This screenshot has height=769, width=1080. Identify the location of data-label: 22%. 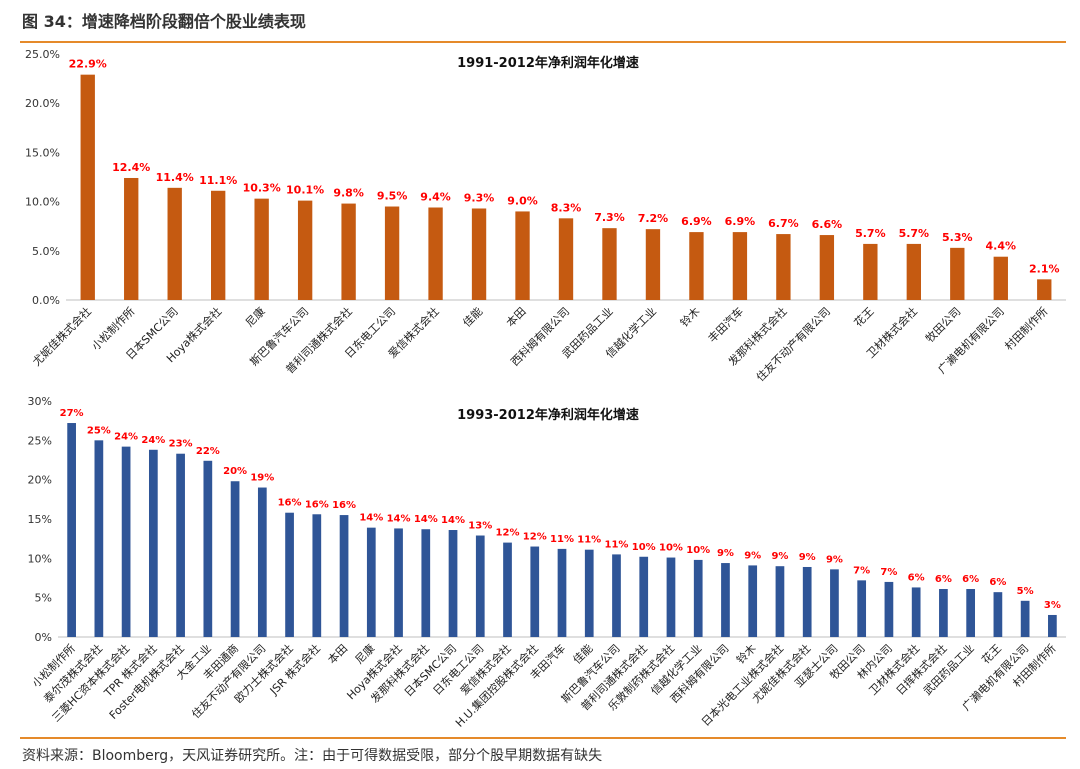
(208, 451).